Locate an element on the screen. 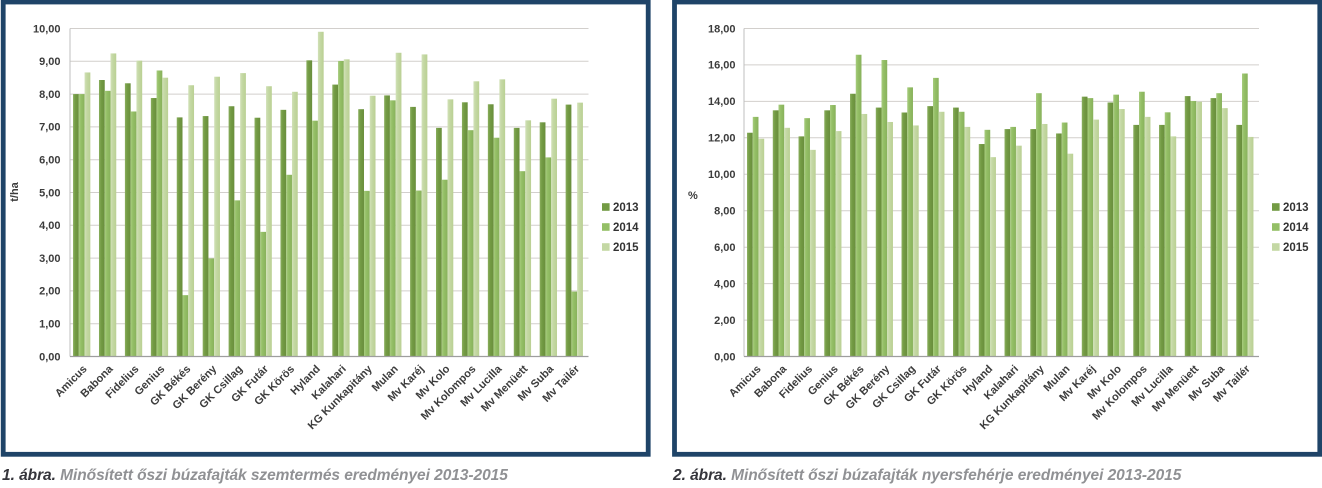 This screenshot has height=488, width=1322. svg-text: 7,00 is located at coordinates (49, 128).